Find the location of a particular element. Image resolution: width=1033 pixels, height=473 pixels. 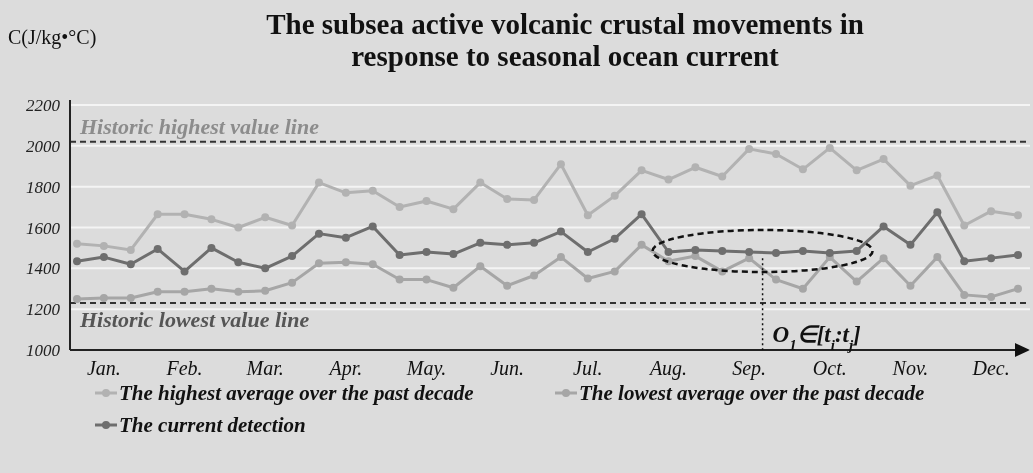

x-tick-label: Mar. is located at coordinates (264, 368).